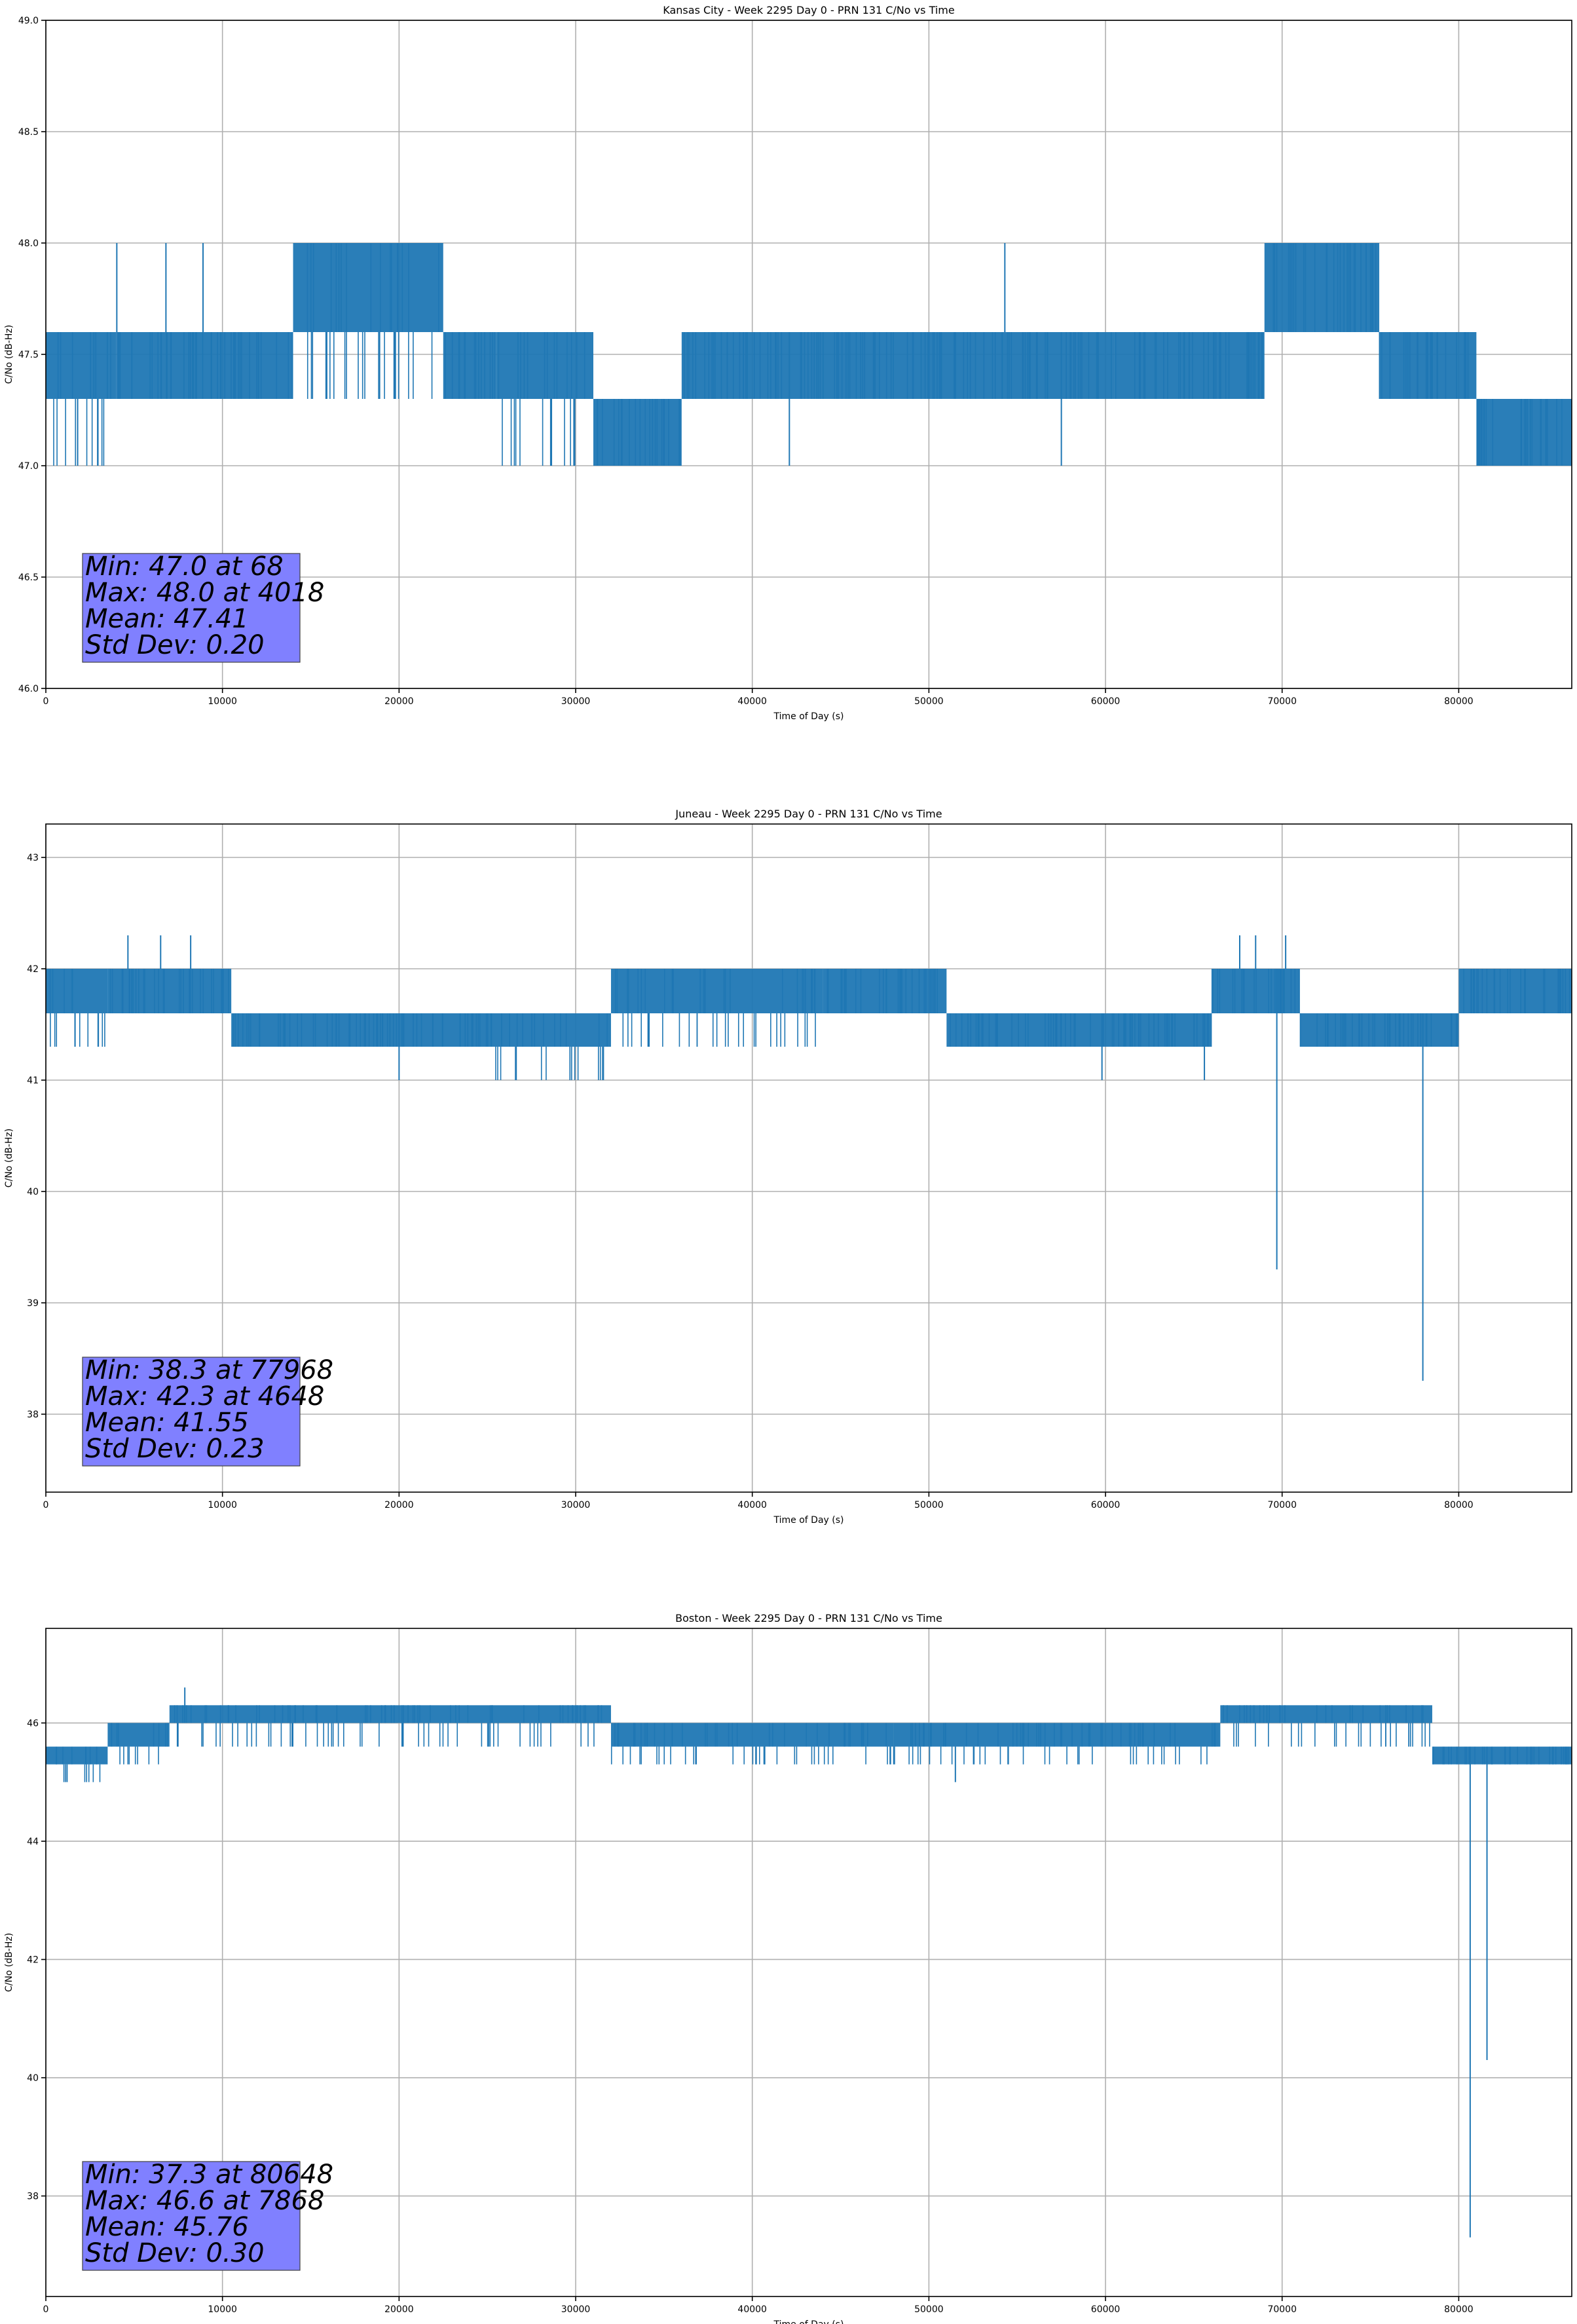  What do you see at coordinates (167, 619) in the screenshot?
I see `stats-line: Mean: 47.41` at bounding box center [167, 619].